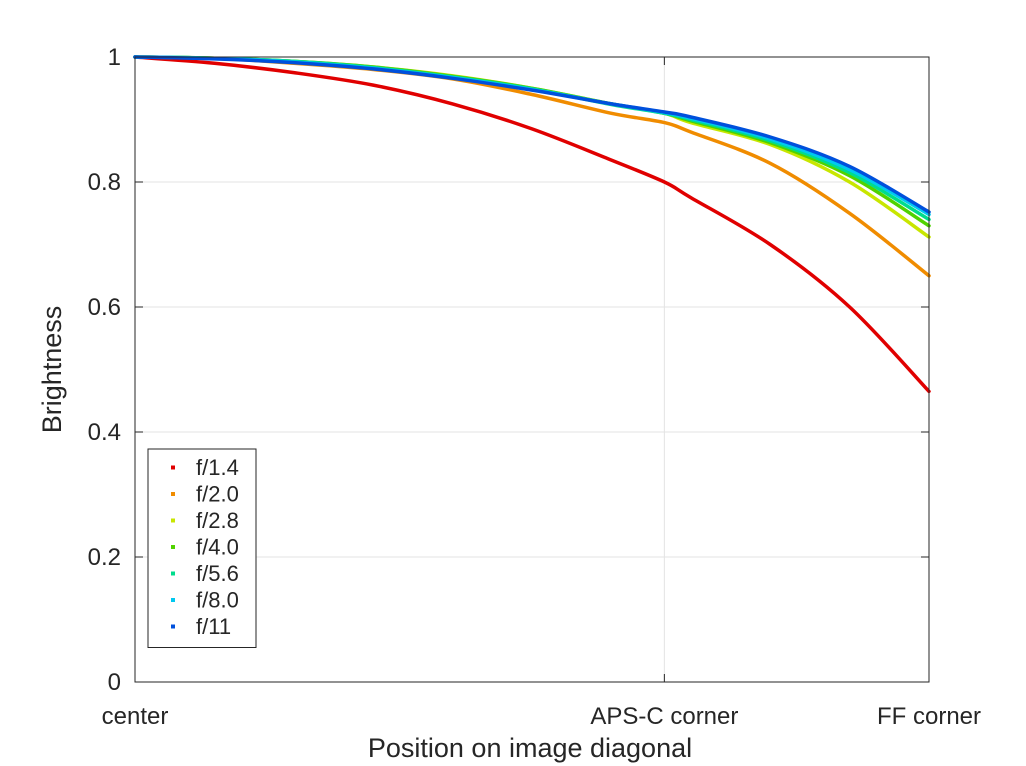 This screenshot has width=1026, height=766. I want to click on y-tick-label: 0.4, so click(104, 432).